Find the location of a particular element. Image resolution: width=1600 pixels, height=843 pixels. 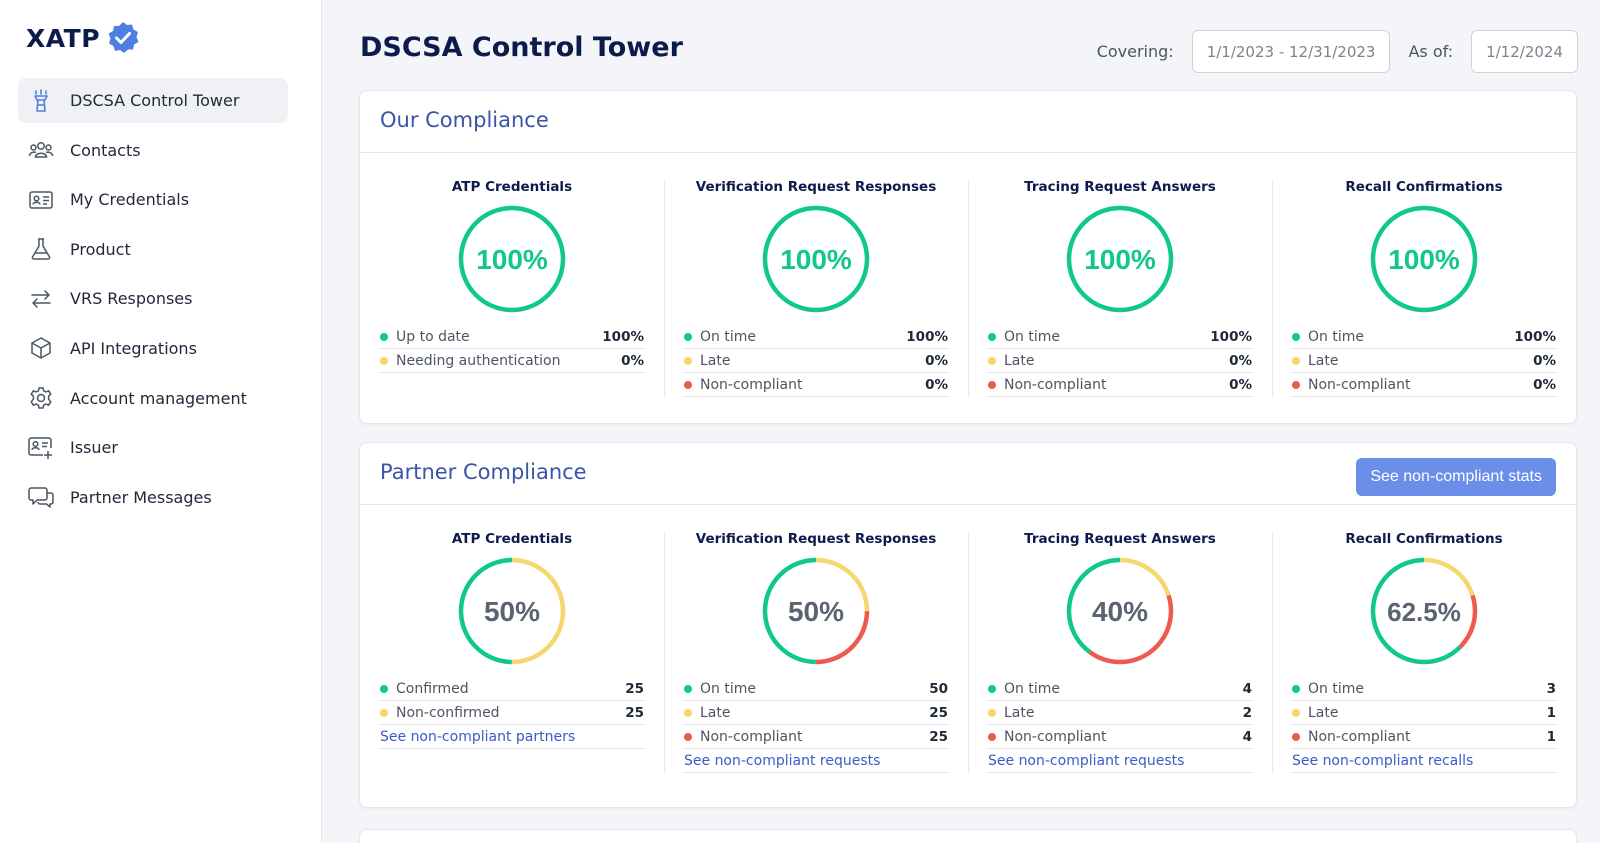

see-non-compliant-link: See non-compliant recalls is located at coordinates (1383, 760).